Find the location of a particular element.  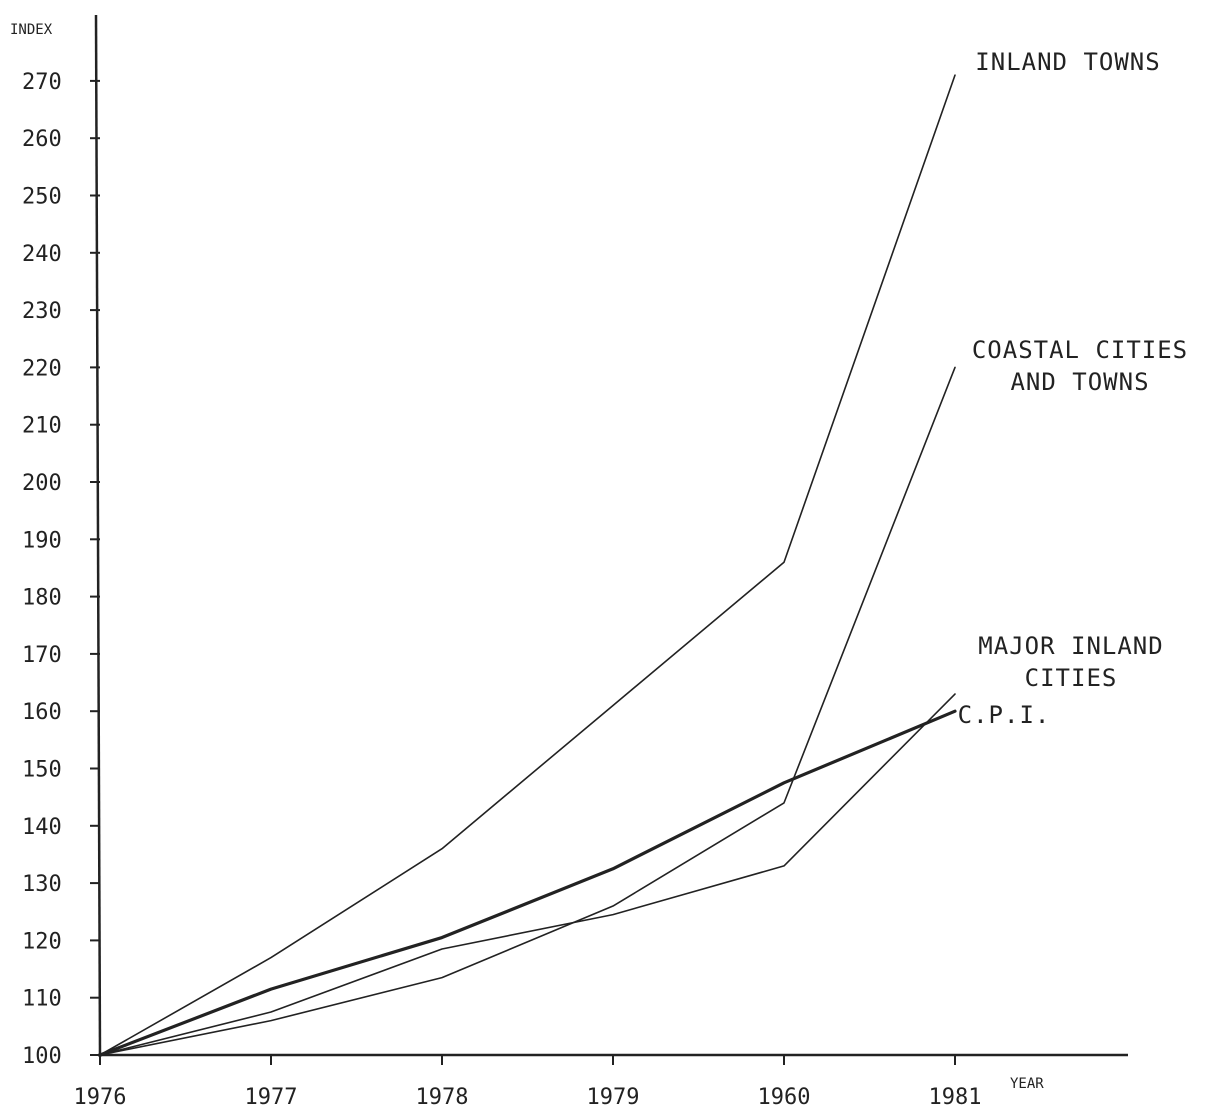

series-label: C.P.I. is located at coordinates (1004, 715).